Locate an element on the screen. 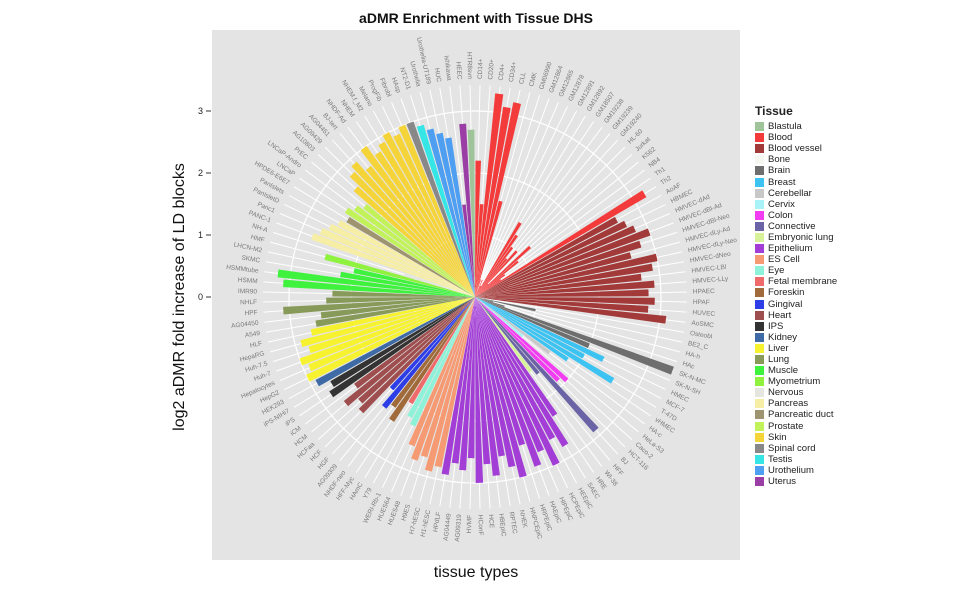 Image resolution: width=980 pixels, height=590 pixels. bar-HUES64 is located at coordinates (441, 372).